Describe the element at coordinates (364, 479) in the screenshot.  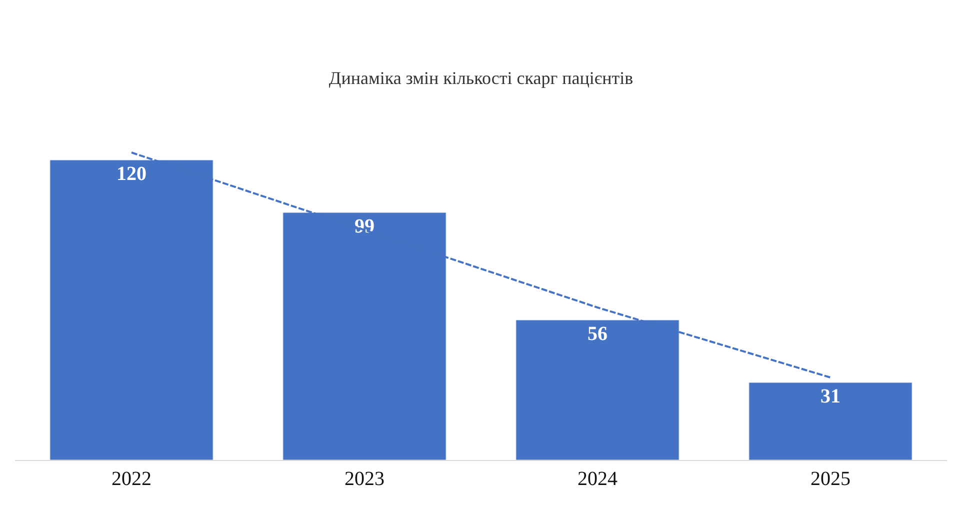
I see `x-tick-label: 2023` at that location.